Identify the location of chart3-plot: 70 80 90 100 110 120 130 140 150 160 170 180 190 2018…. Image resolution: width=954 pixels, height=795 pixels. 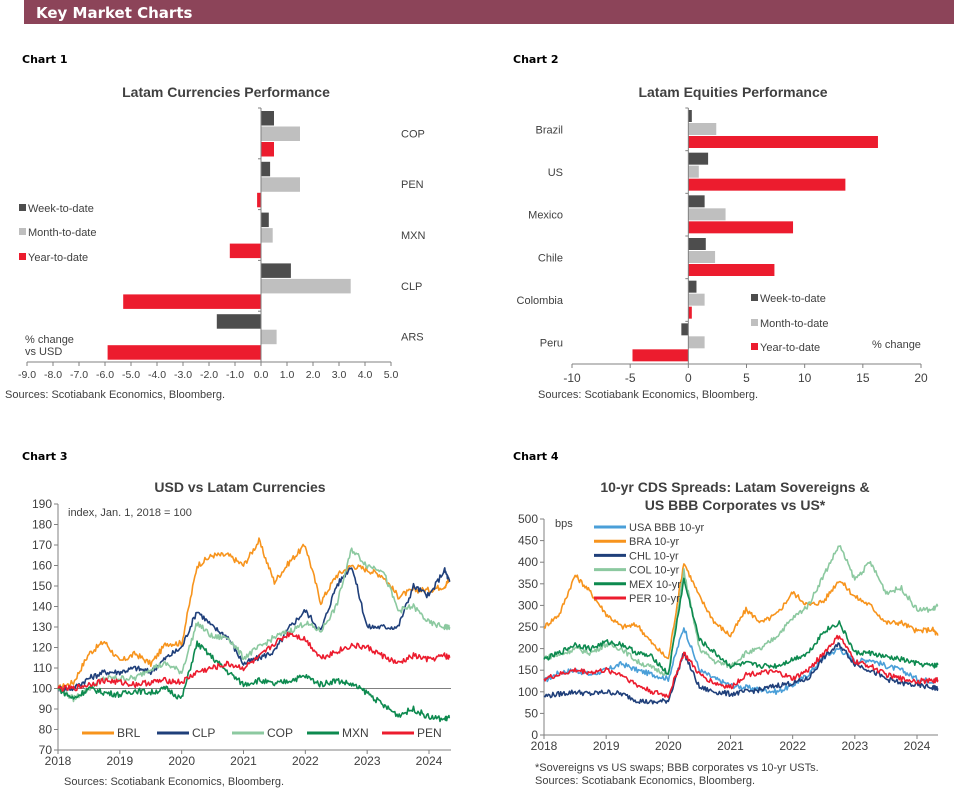
(241, 632).